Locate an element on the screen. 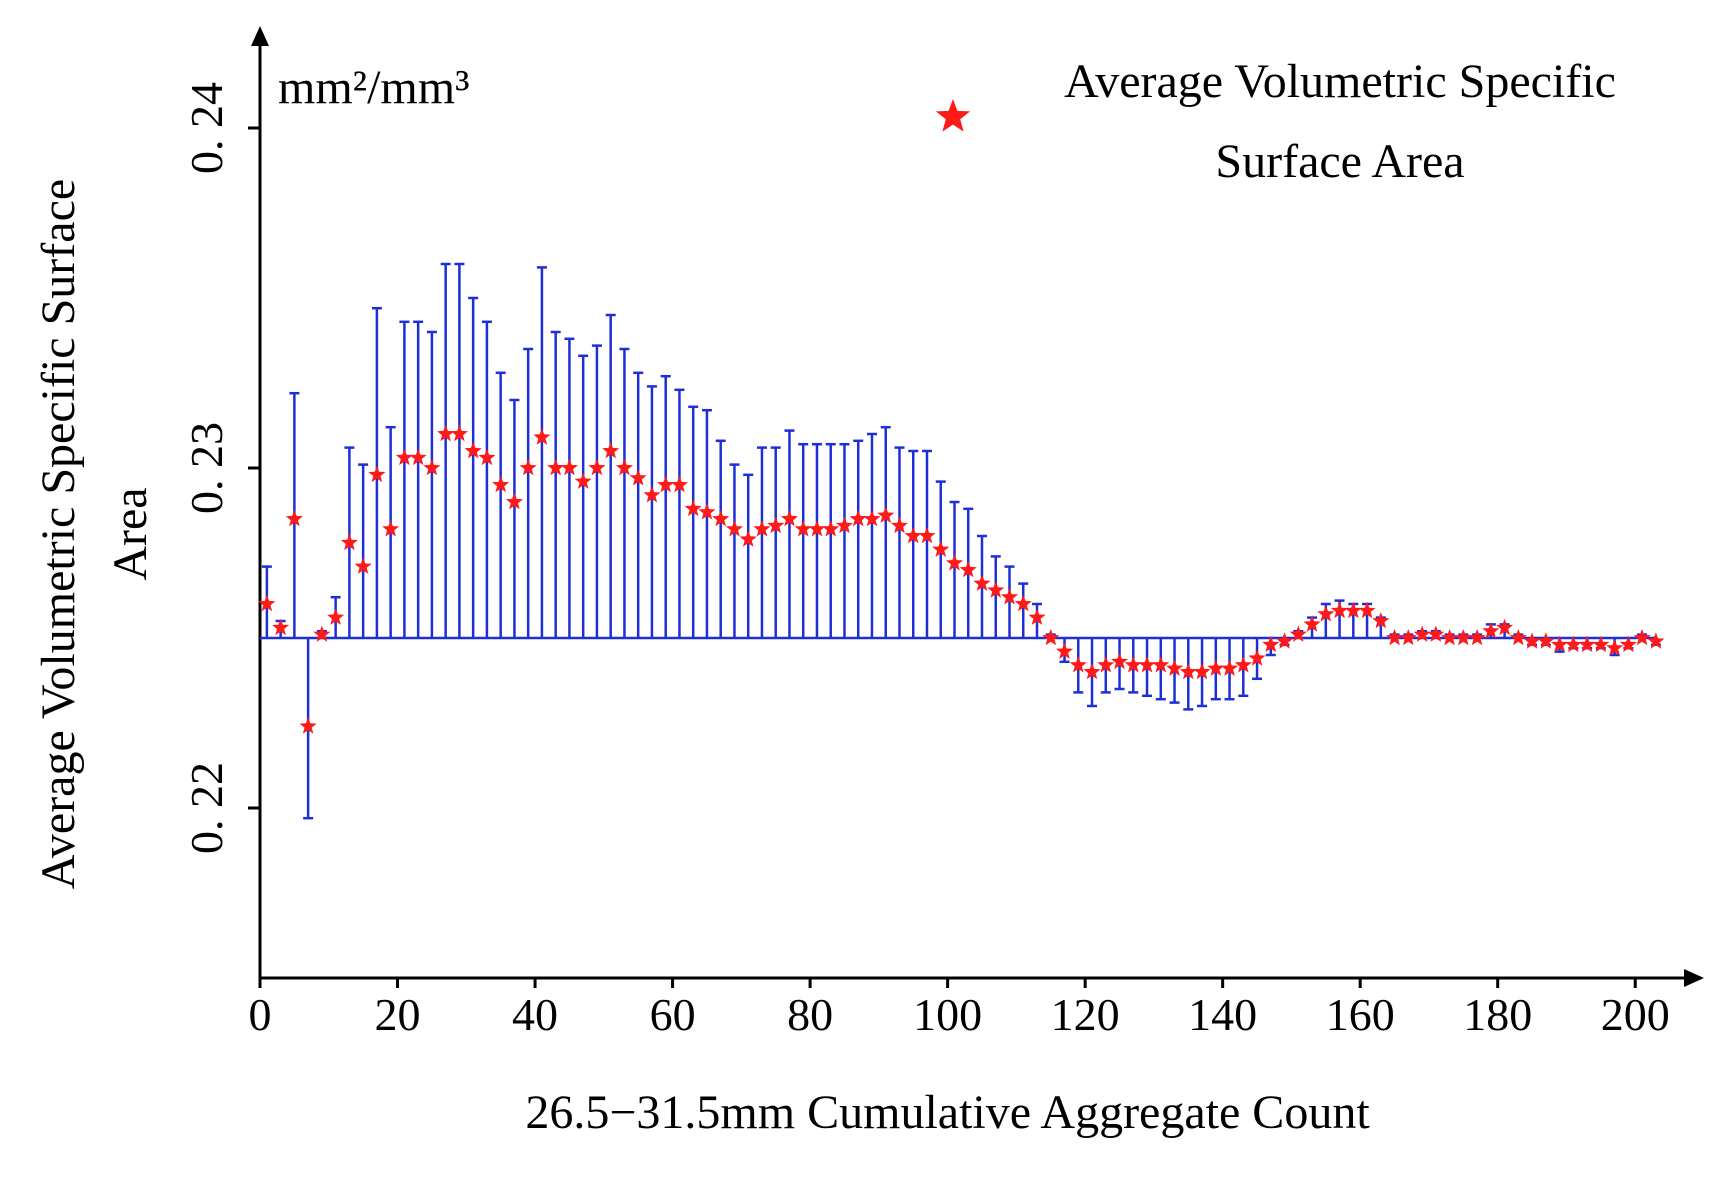 The image size is (1735, 1179). y-axis-label: Average Volumetric Specific Surface Area is located at coordinates (94, 534).